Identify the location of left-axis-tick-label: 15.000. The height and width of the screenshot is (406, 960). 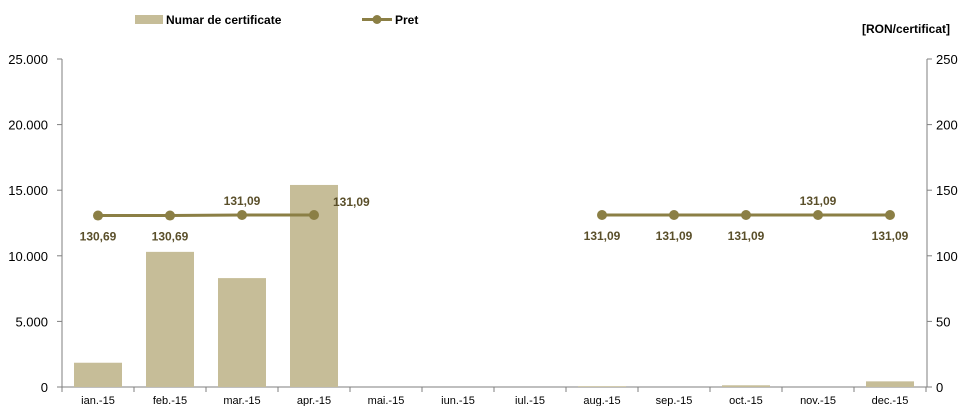
(28, 190).